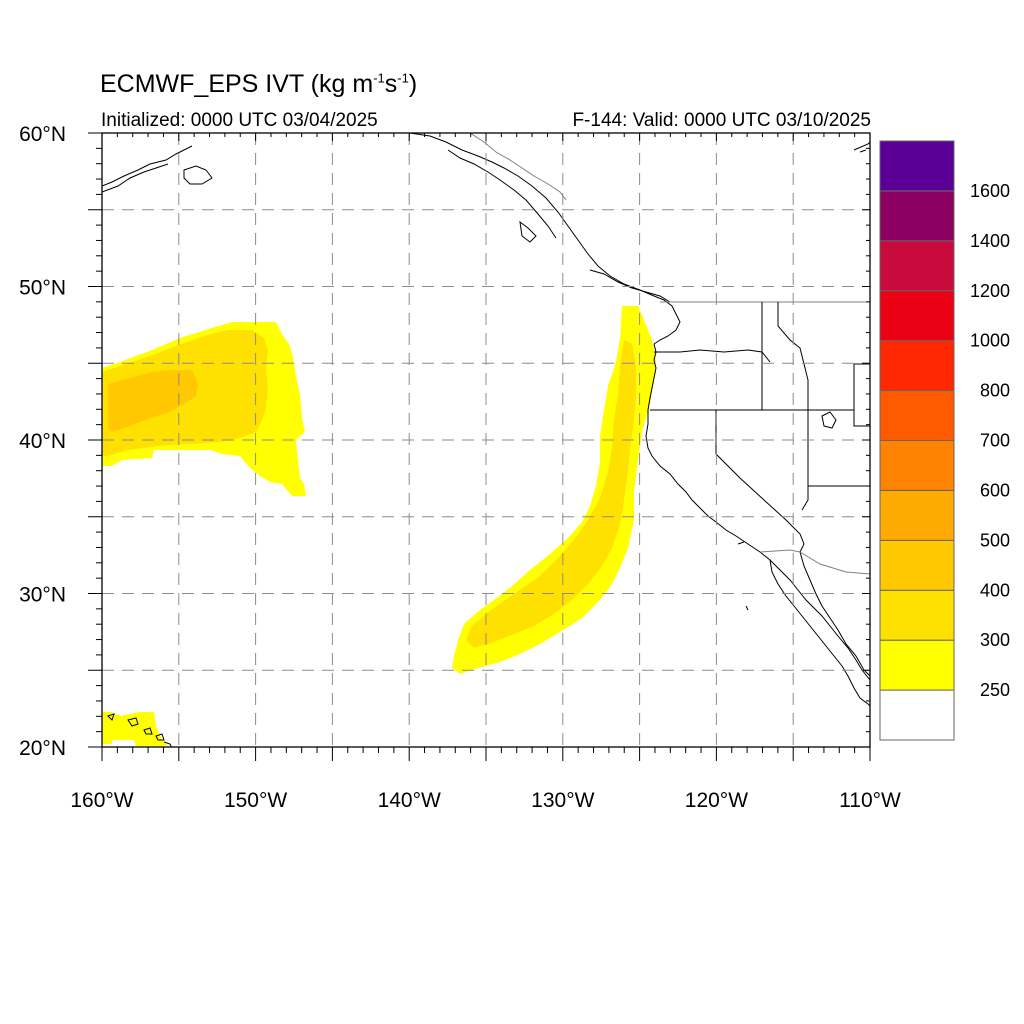 The width and height of the screenshot is (1024, 1024). What do you see at coordinates (239, 120) in the screenshot?
I see `initialized-label: Initialized: 0000 UTC 03/04/2025` at bounding box center [239, 120].